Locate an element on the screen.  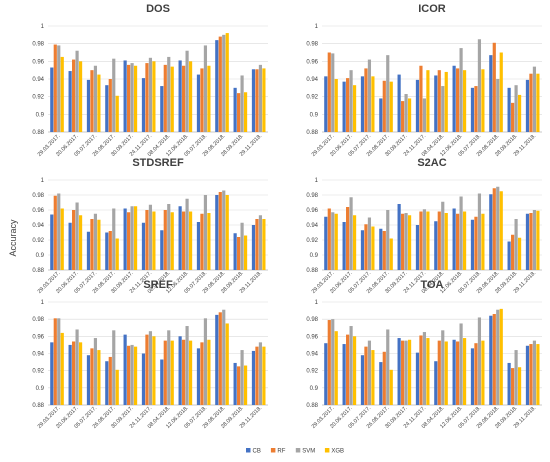
chart-title: STDSREF is located at coordinates (158, 163).